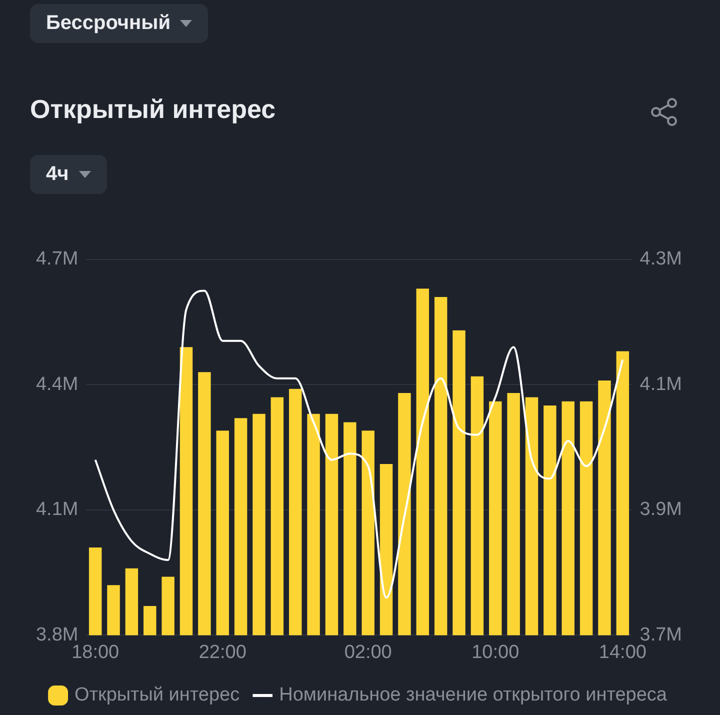 This screenshot has height=715, width=720. Describe the element at coordinates (661, 259) in the screenshot. I see `y2-tick-label: 4.3M` at that location.